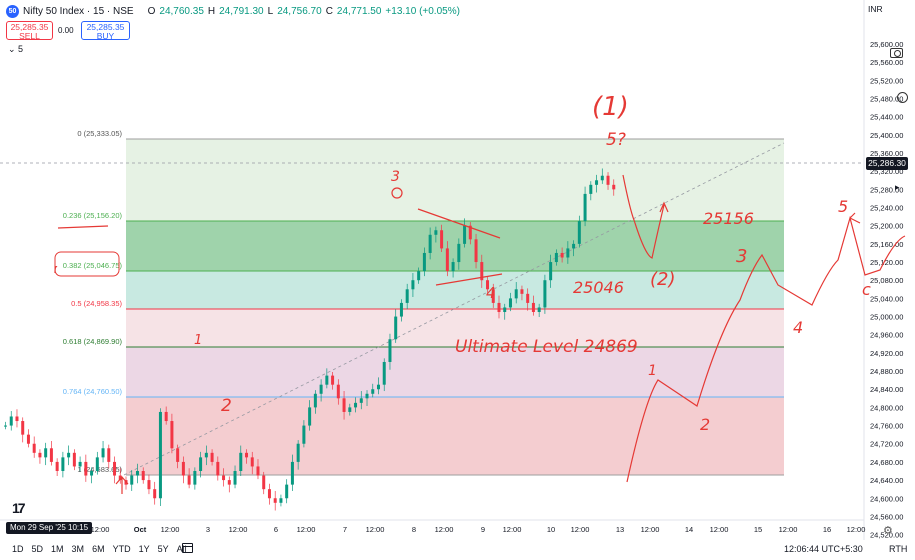 Image resolution: width=915 pixels, height=560 pixels. What do you see at coordinates (483, 529) in the screenshot?
I see `time-axis-label: 9` at bounding box center [483, 529].